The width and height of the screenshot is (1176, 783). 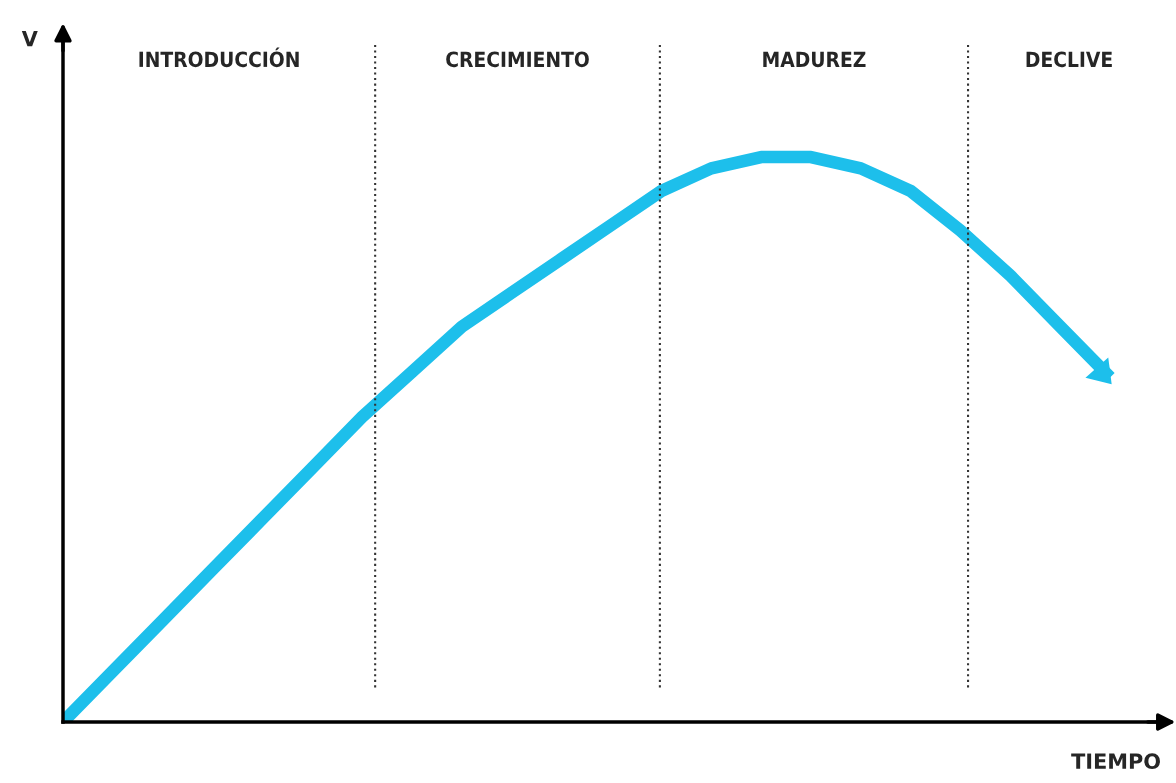 What do you see at coordinates (517, 59) in the screenshot?
I see `text: CRECIMIENTO` at bounding box center [517, 59].